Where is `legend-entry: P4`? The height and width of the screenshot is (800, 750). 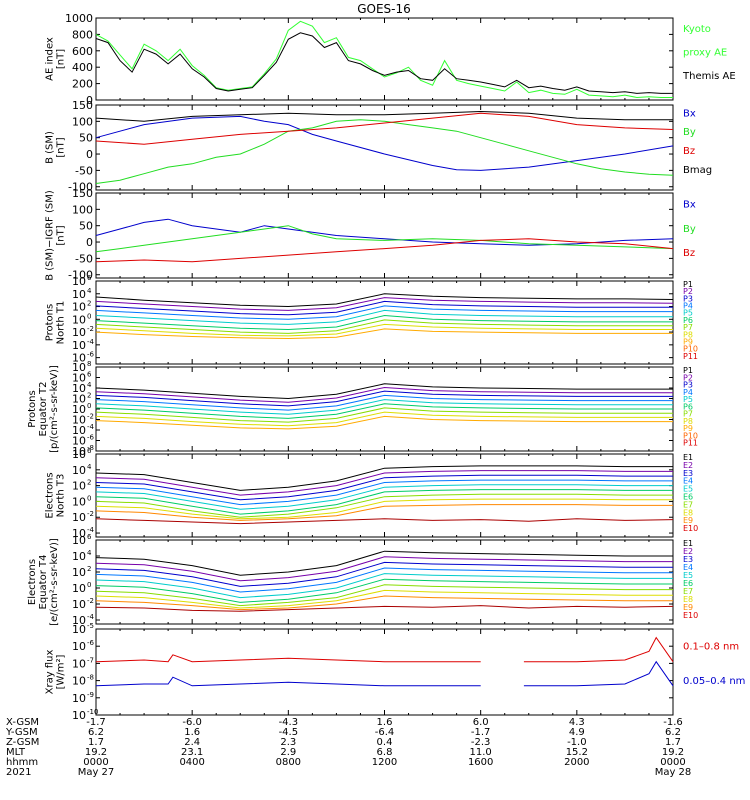 legend-entry: P4 is located at coordinates (688, 306).